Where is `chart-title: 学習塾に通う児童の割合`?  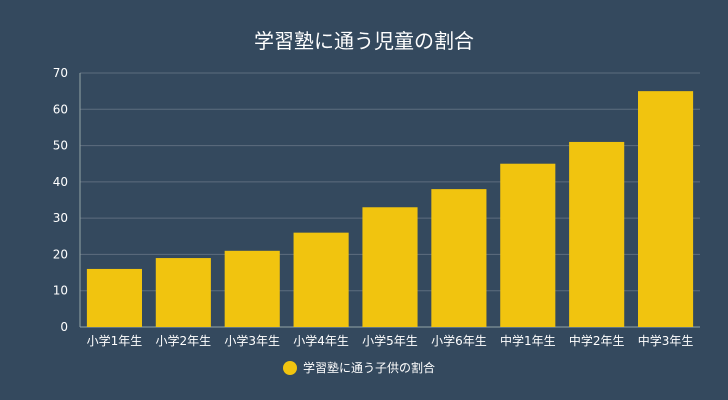
chart-title: 学習塾に通う児童の割合 is located at coordinates (364, 41).